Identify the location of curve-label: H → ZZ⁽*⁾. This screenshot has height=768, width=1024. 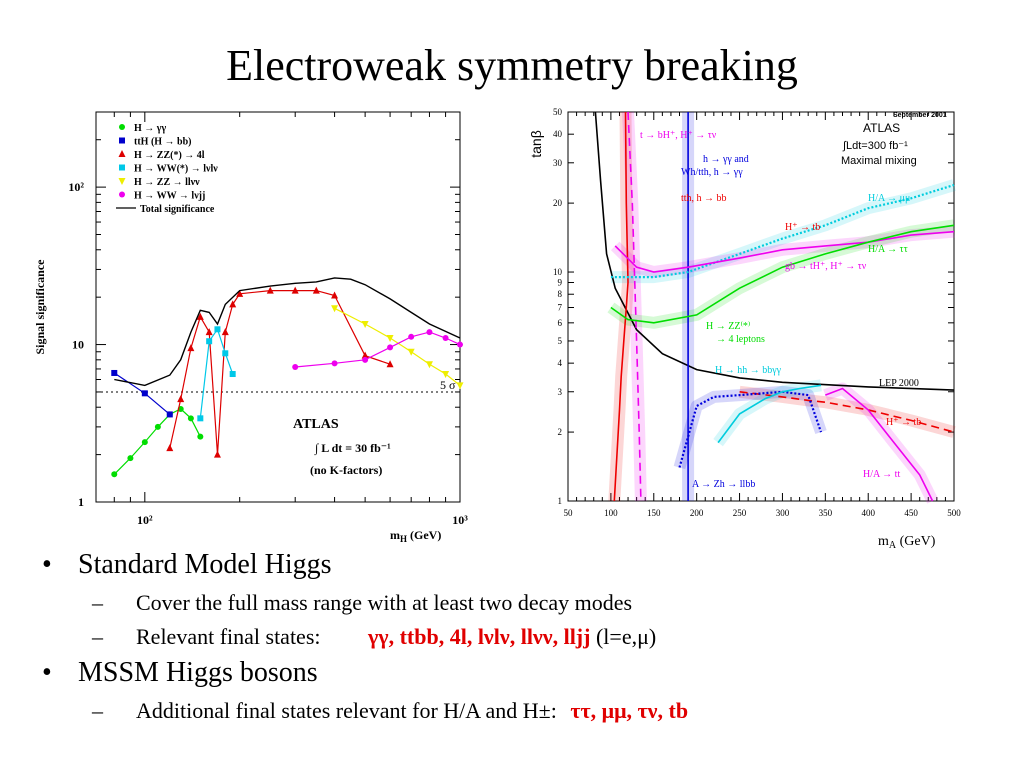
(728, 326).